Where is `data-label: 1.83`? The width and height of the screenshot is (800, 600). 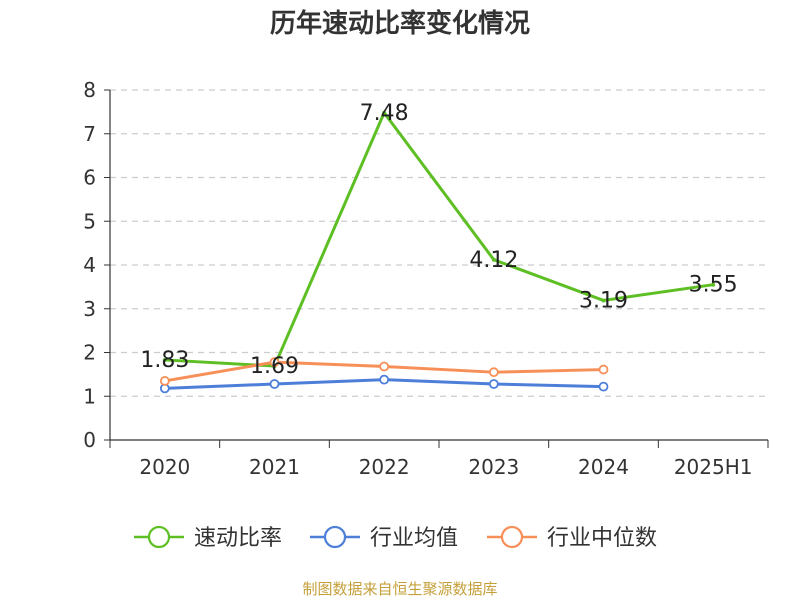 data-label: 1.83 is located at coordinates (164, 360).